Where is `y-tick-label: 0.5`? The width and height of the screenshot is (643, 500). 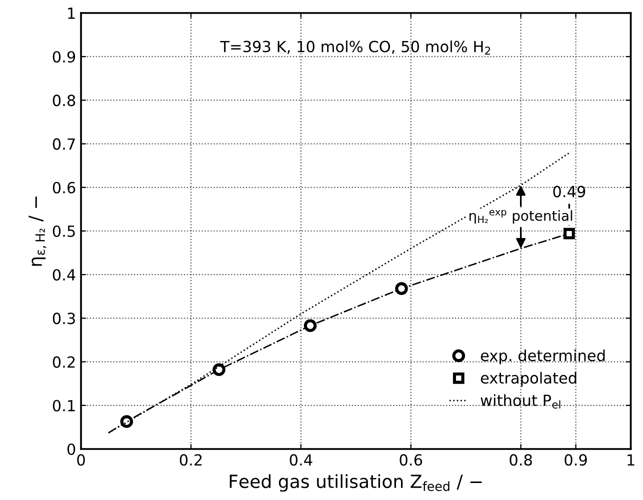 y-tick-label: 0.5 is located at coordinates (63, 231).